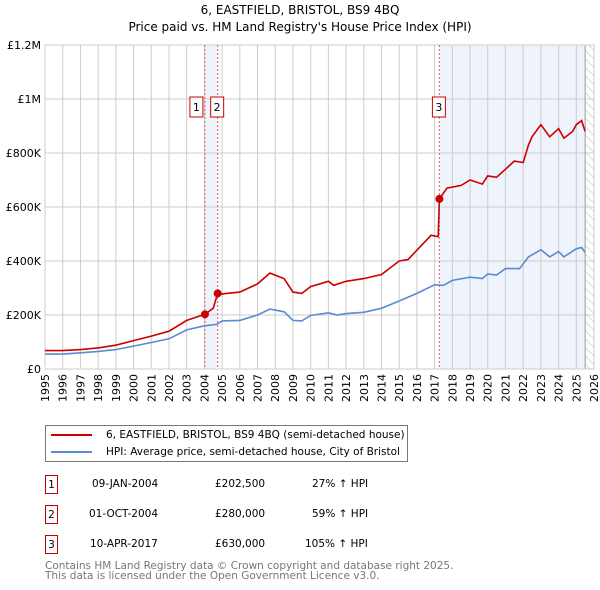  Describe the element at coordinates (293, 388) in the screenshot. I see `x-tick-label: 2009` at that location.